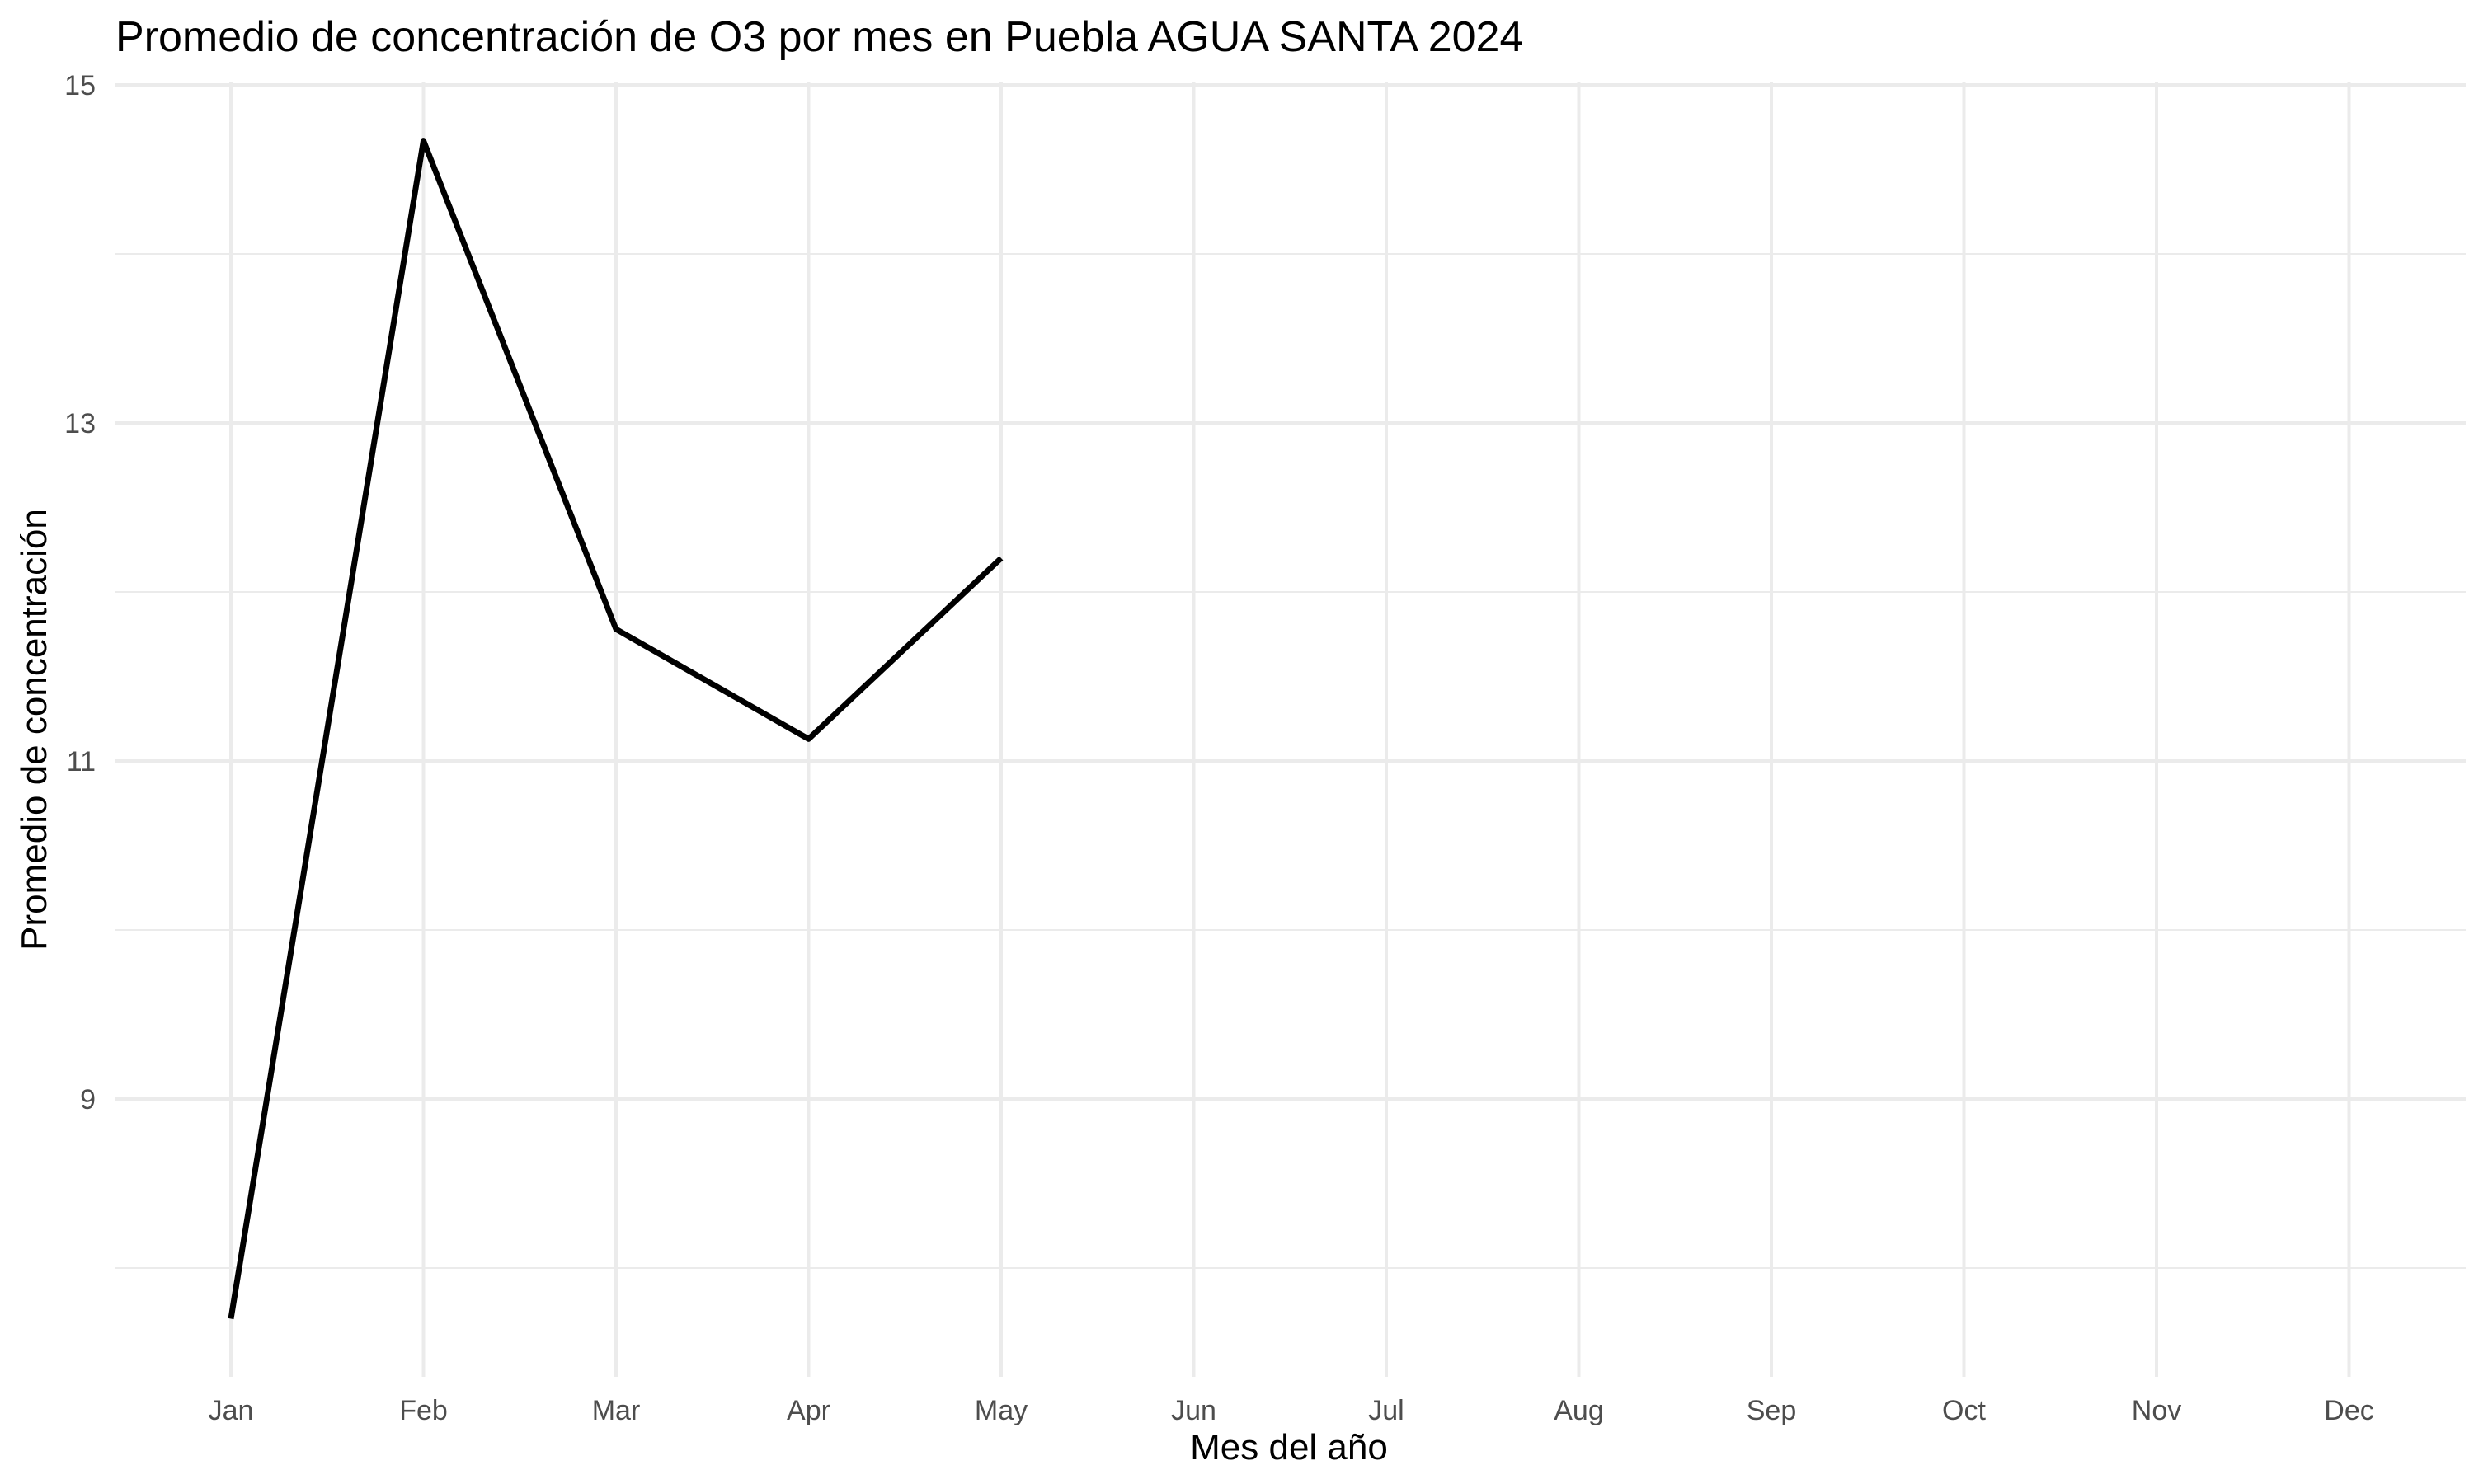 The image size is (2474, 1484). I want to click on x-tick-label: Aug, so click(1579, 1410).